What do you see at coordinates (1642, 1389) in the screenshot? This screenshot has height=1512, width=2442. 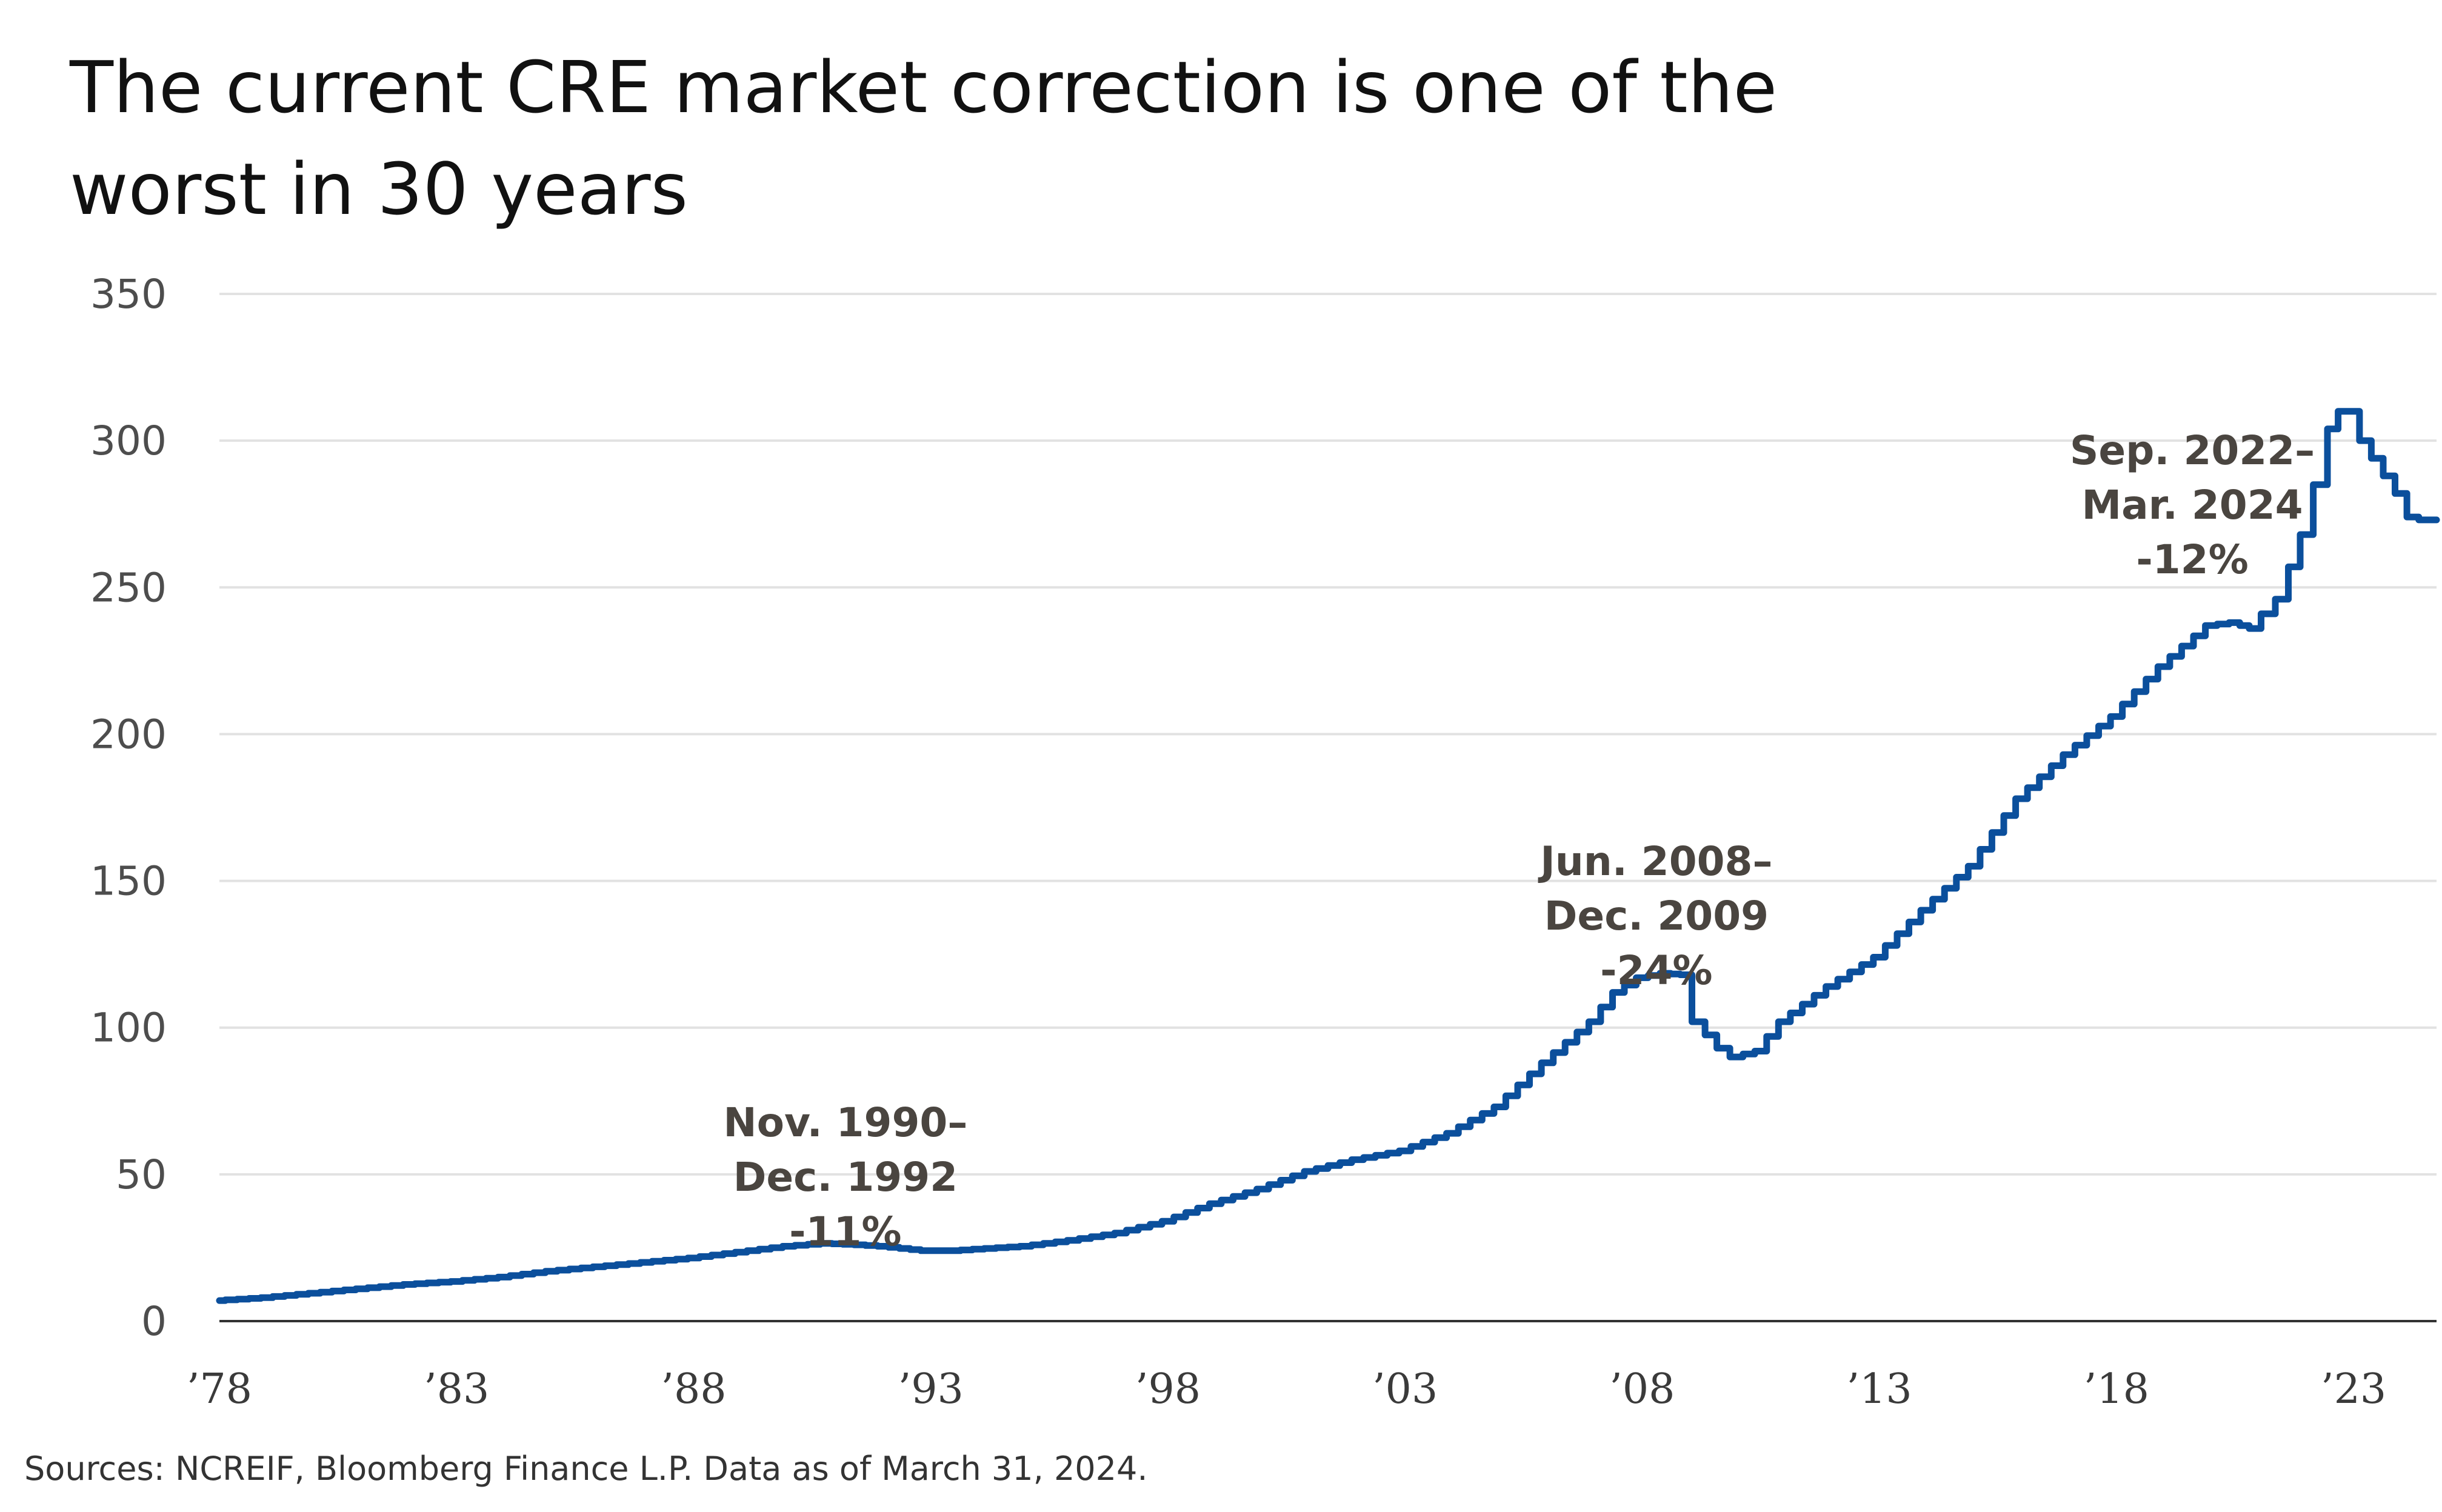 I see `x-tick-label-2008: ’08` at bounding box center [1642, 1389].